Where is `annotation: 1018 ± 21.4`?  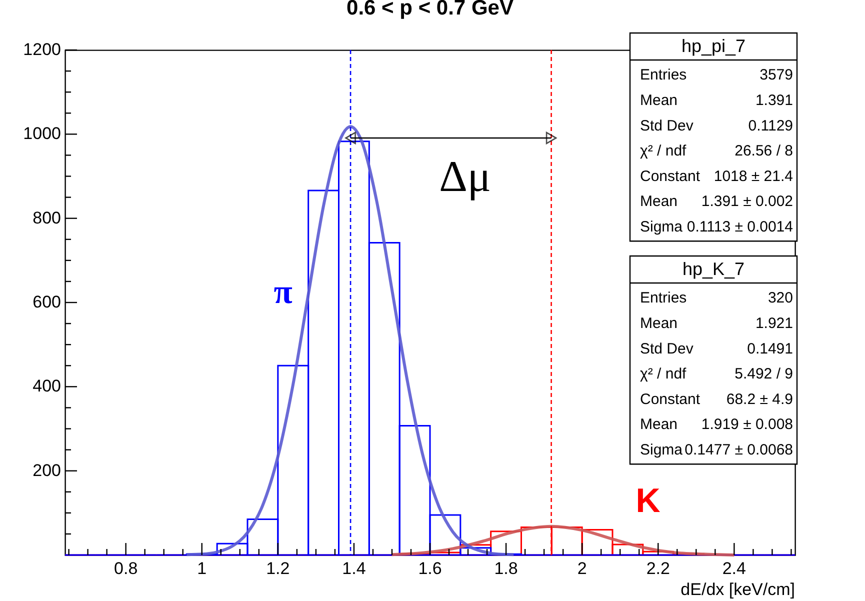
annotation: 1018 ± 21.4 is located at coordinates (753, 176).